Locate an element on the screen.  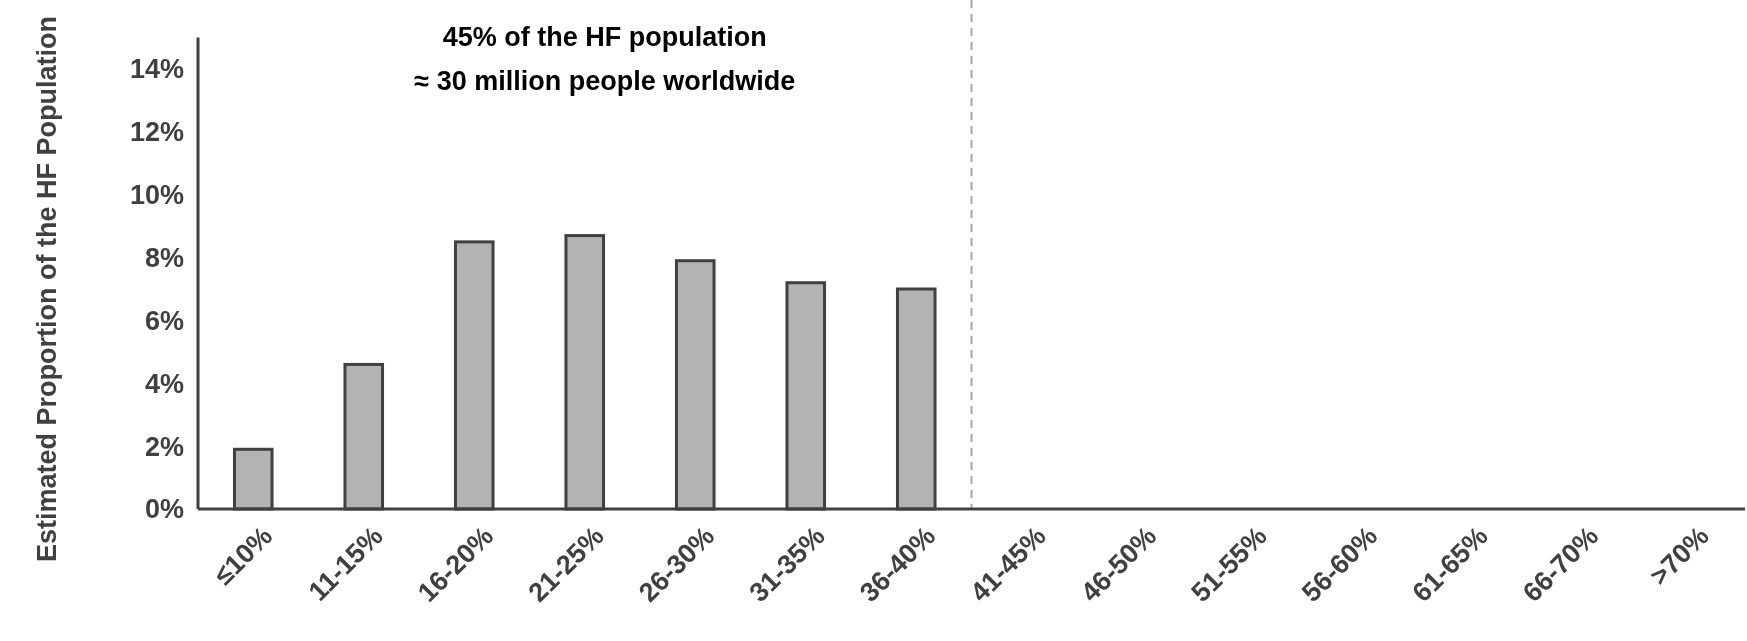
annotation: 45% of the HF population is located at coordinates (604, 37).